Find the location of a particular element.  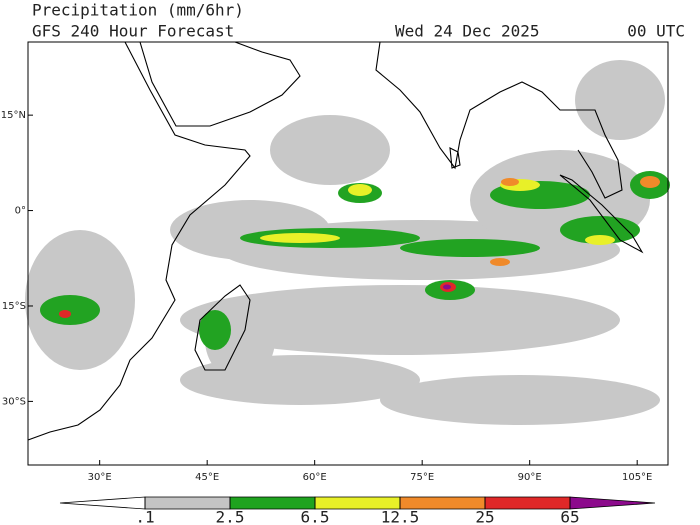

title: Precipitation (mm/6hr) is located at coordinates (138, 10).